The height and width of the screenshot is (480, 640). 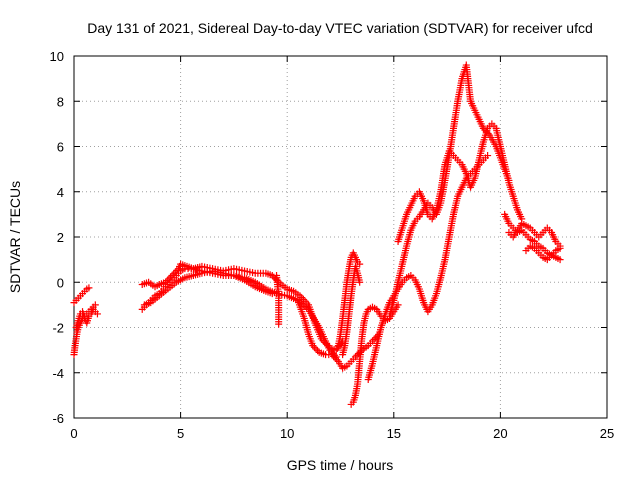 I want to click on series-tail-c, so click(x=543, y=253).